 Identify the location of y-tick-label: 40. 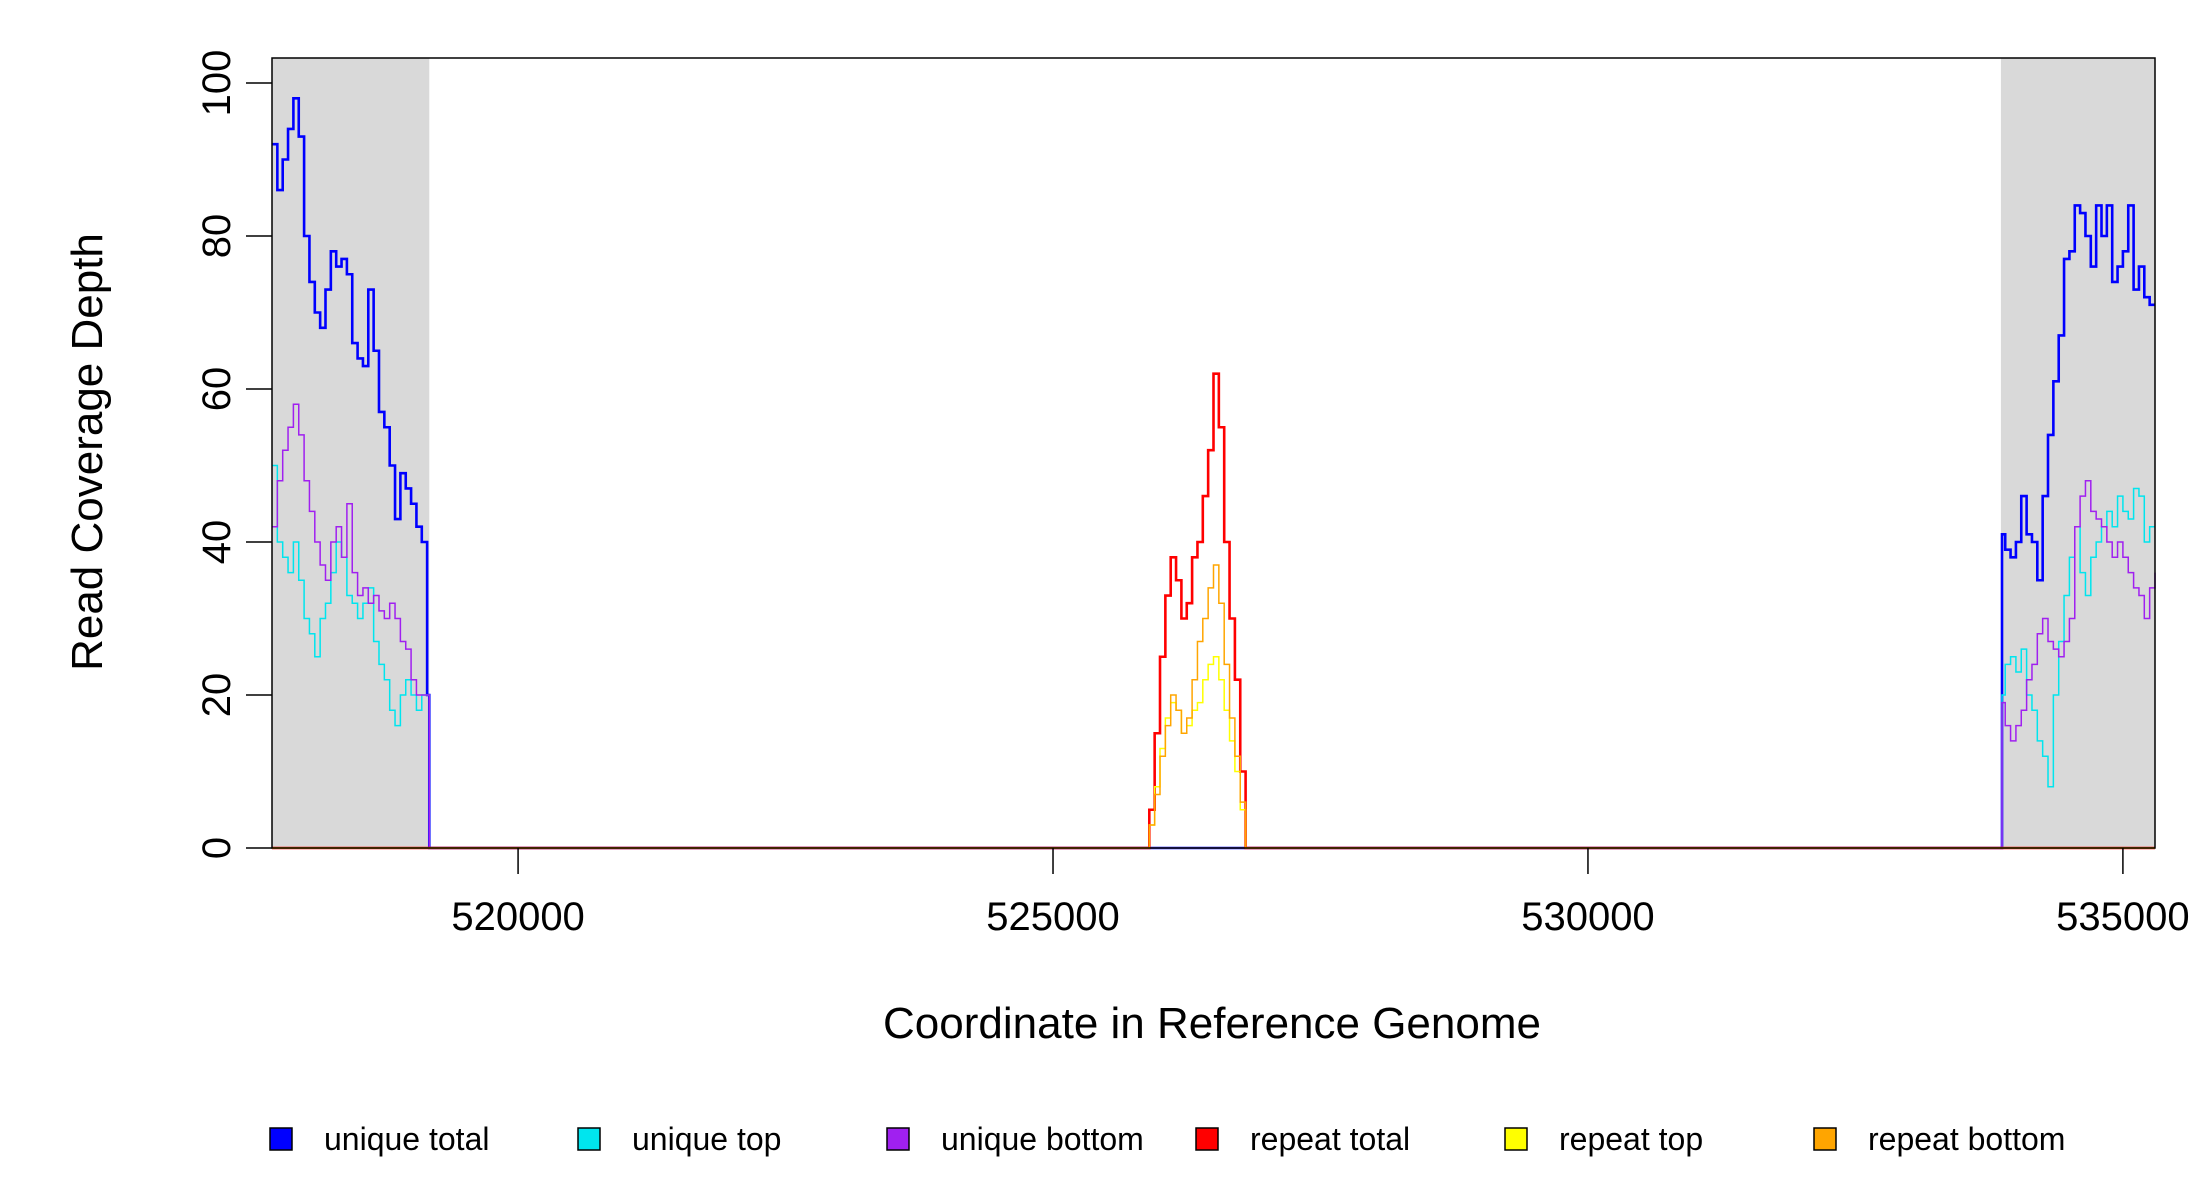
(217, 542).